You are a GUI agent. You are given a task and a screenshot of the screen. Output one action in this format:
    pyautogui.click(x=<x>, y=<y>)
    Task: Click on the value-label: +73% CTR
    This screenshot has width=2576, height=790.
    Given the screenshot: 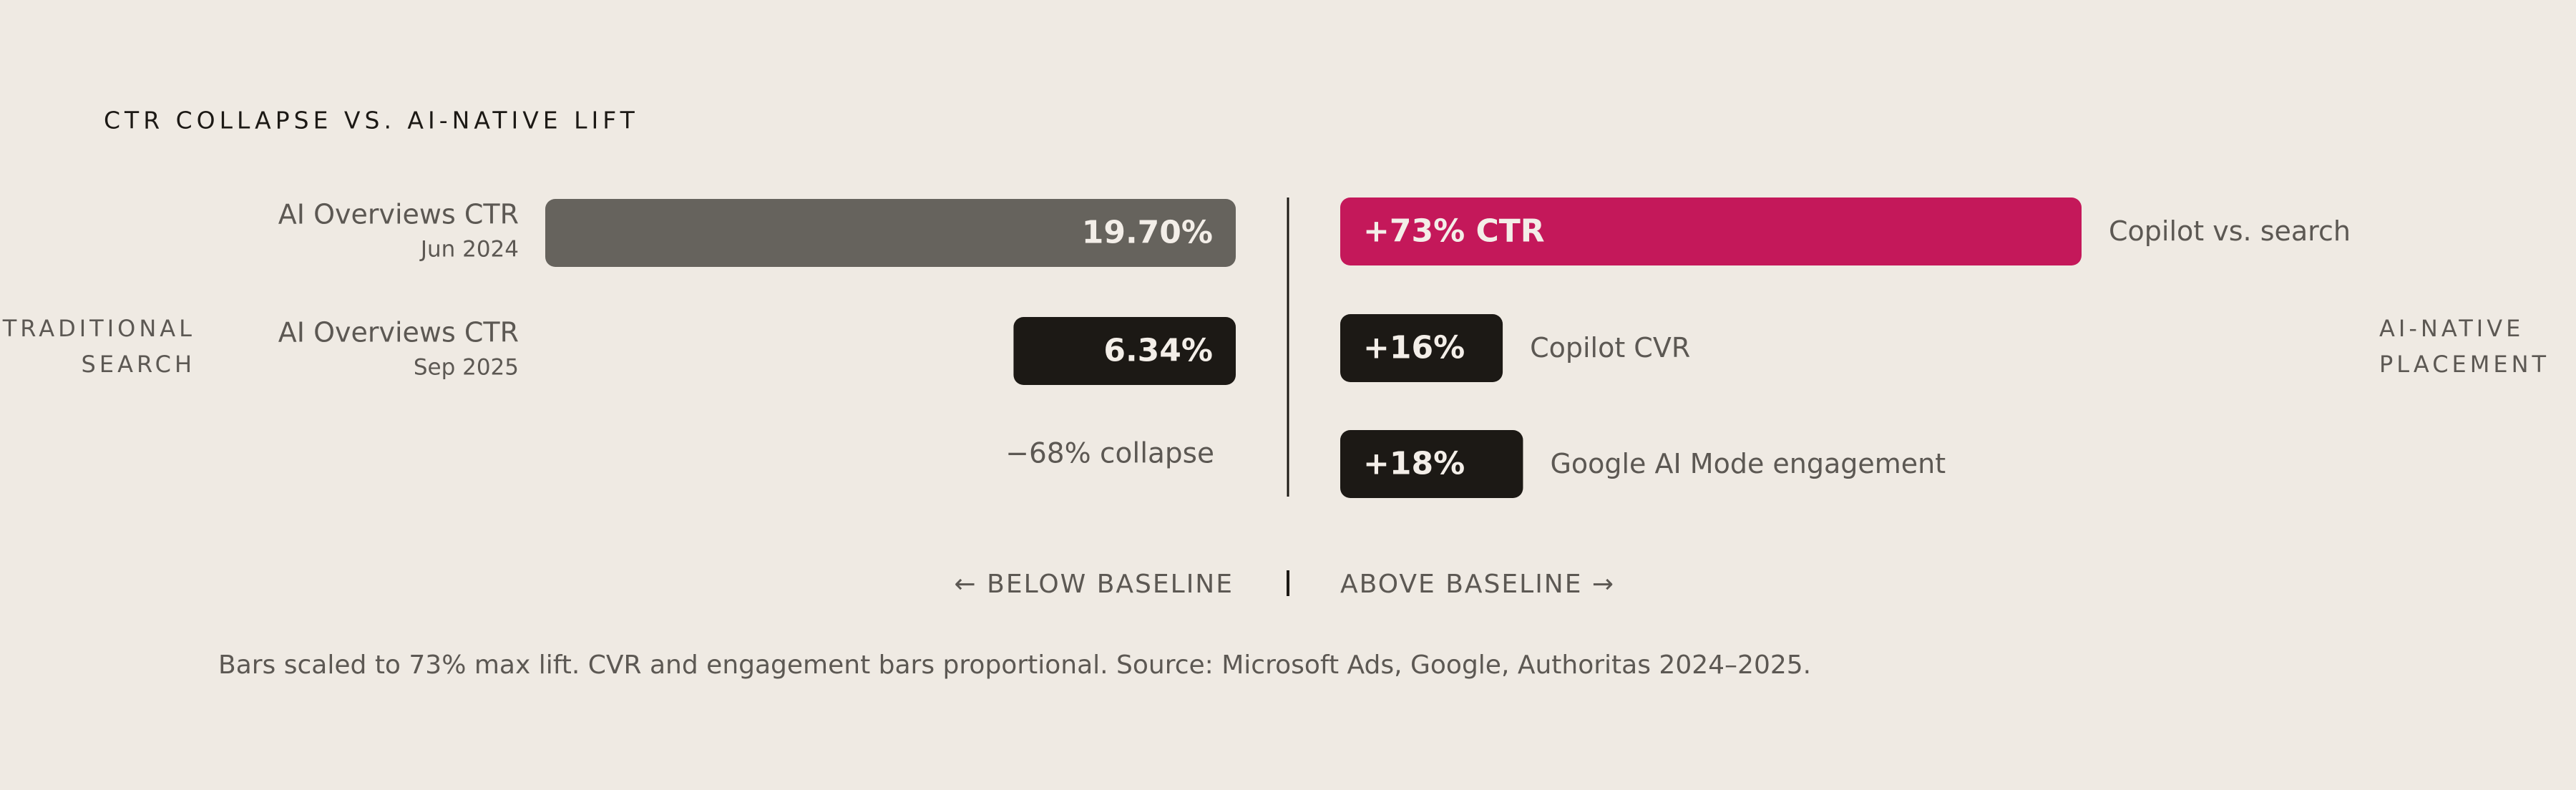 What is the action you would take?
    pyautogui.click(x=1454, y=231)
    